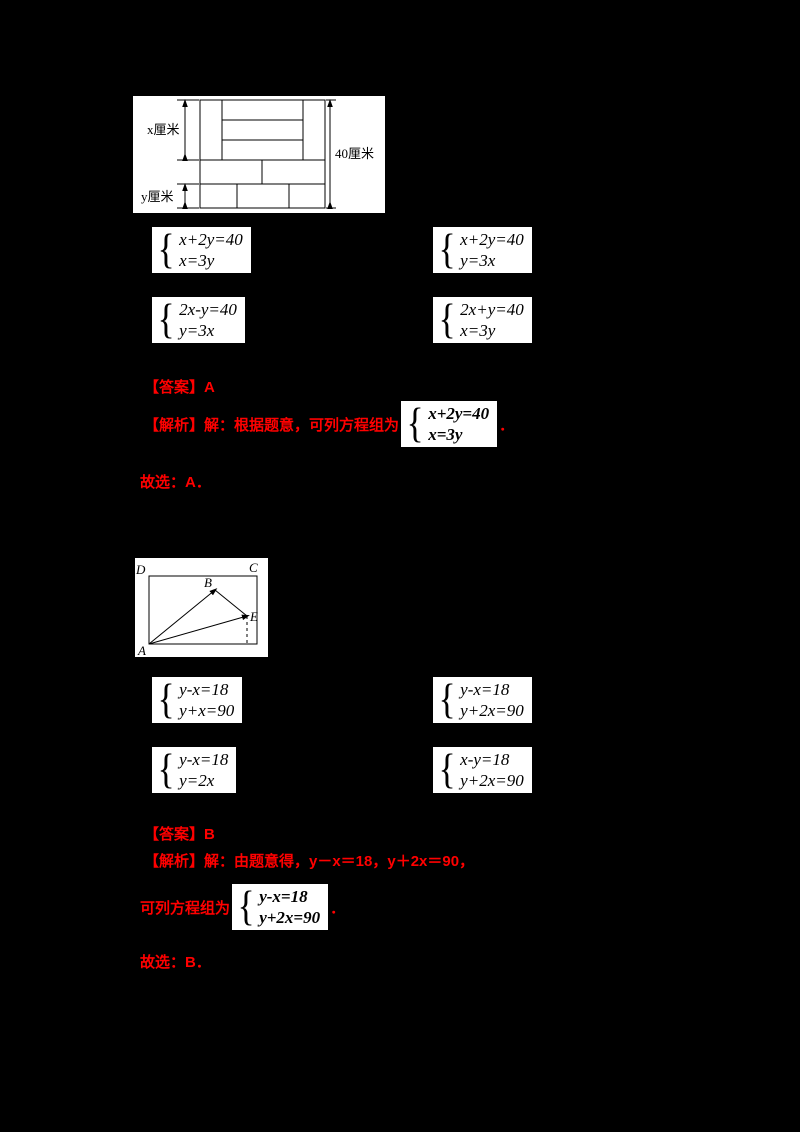 This screenshot has height=1132, width=800. I want to click on dimension-label-x: x厘米, so click(163, 129).